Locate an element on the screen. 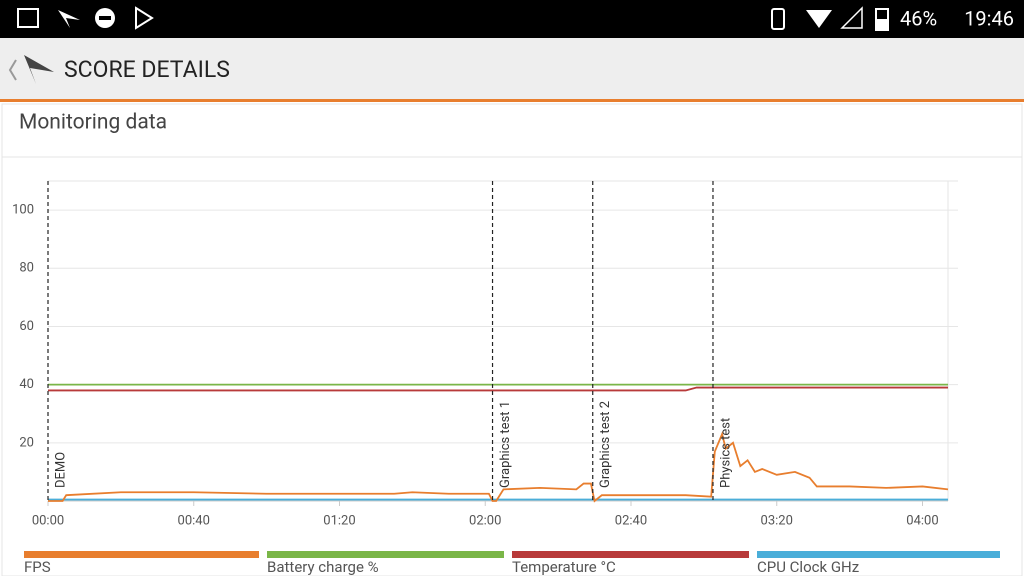 The width and height of the screenshot is (1024, 576). icon-wifi is located at coordinates (819, 19).